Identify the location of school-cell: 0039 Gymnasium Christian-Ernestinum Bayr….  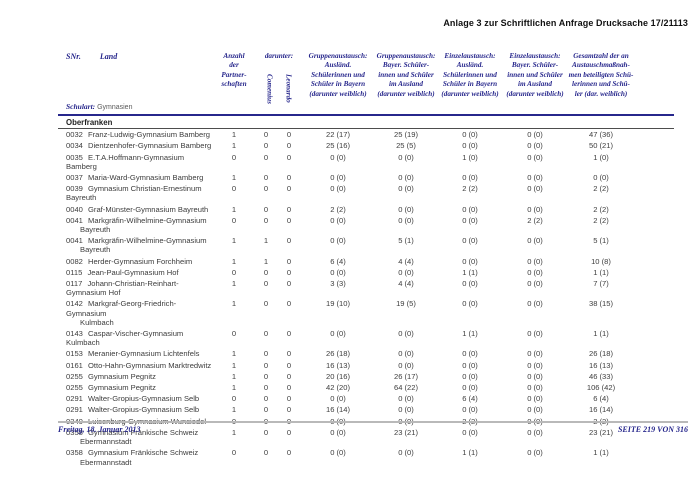
(135, 193).